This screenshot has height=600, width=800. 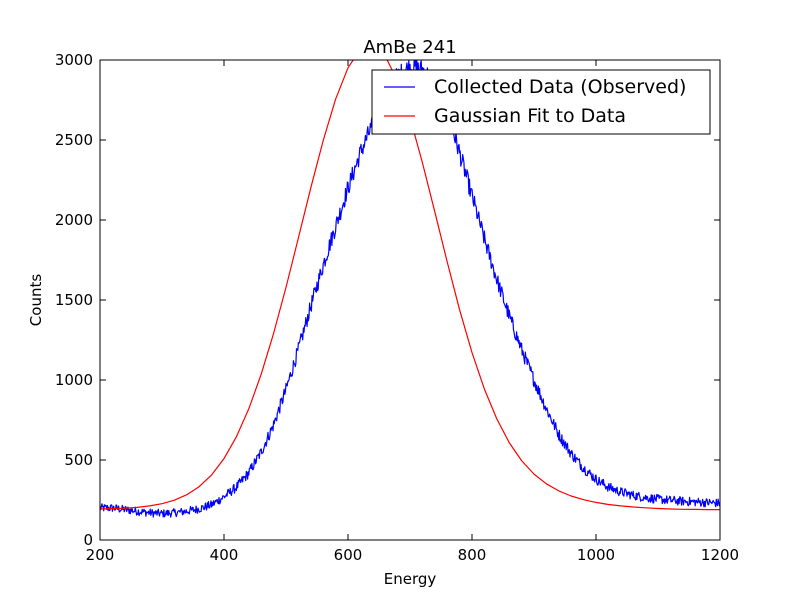 What do you see at coordinates (74, 140) in the screenshot?
I see `y-tick-label: 2500` at bounding box center [74, 140].